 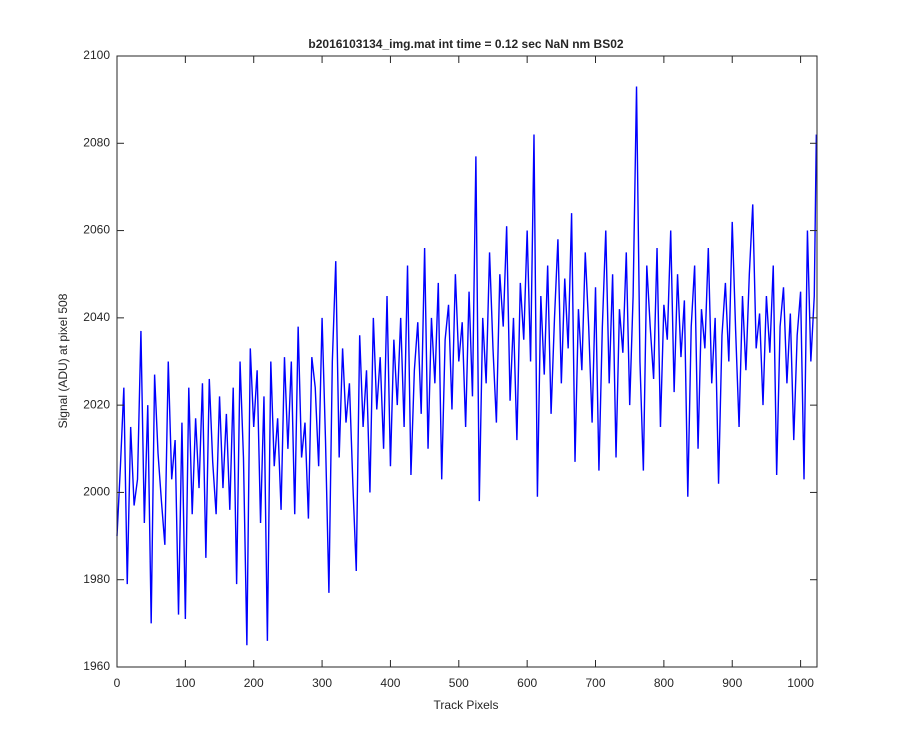 I want to click on x-tick-label: 400, so click(x=390, y=683).